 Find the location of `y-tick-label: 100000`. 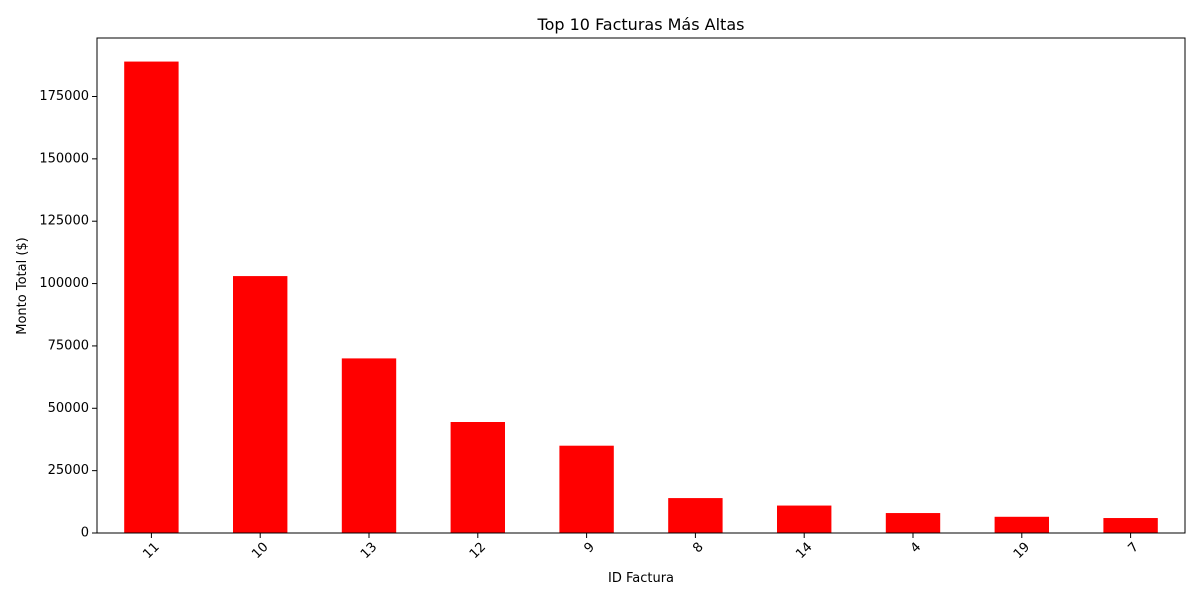

y-tick-label: 100000 is located at coordinates (64, 283).